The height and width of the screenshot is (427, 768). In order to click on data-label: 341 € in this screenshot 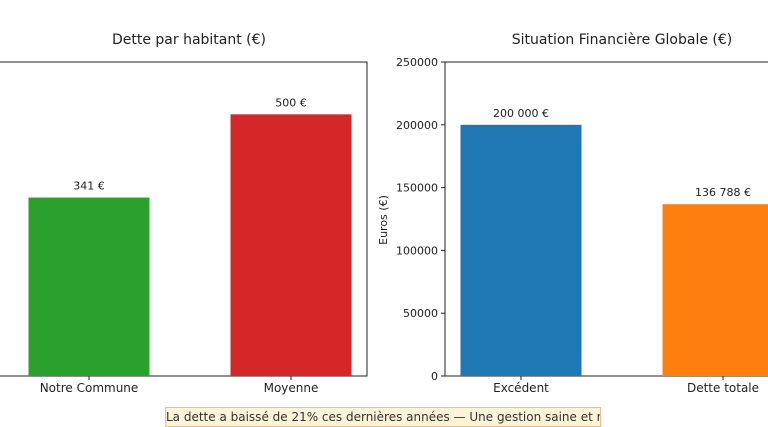, I will do `click(89, 186)`.